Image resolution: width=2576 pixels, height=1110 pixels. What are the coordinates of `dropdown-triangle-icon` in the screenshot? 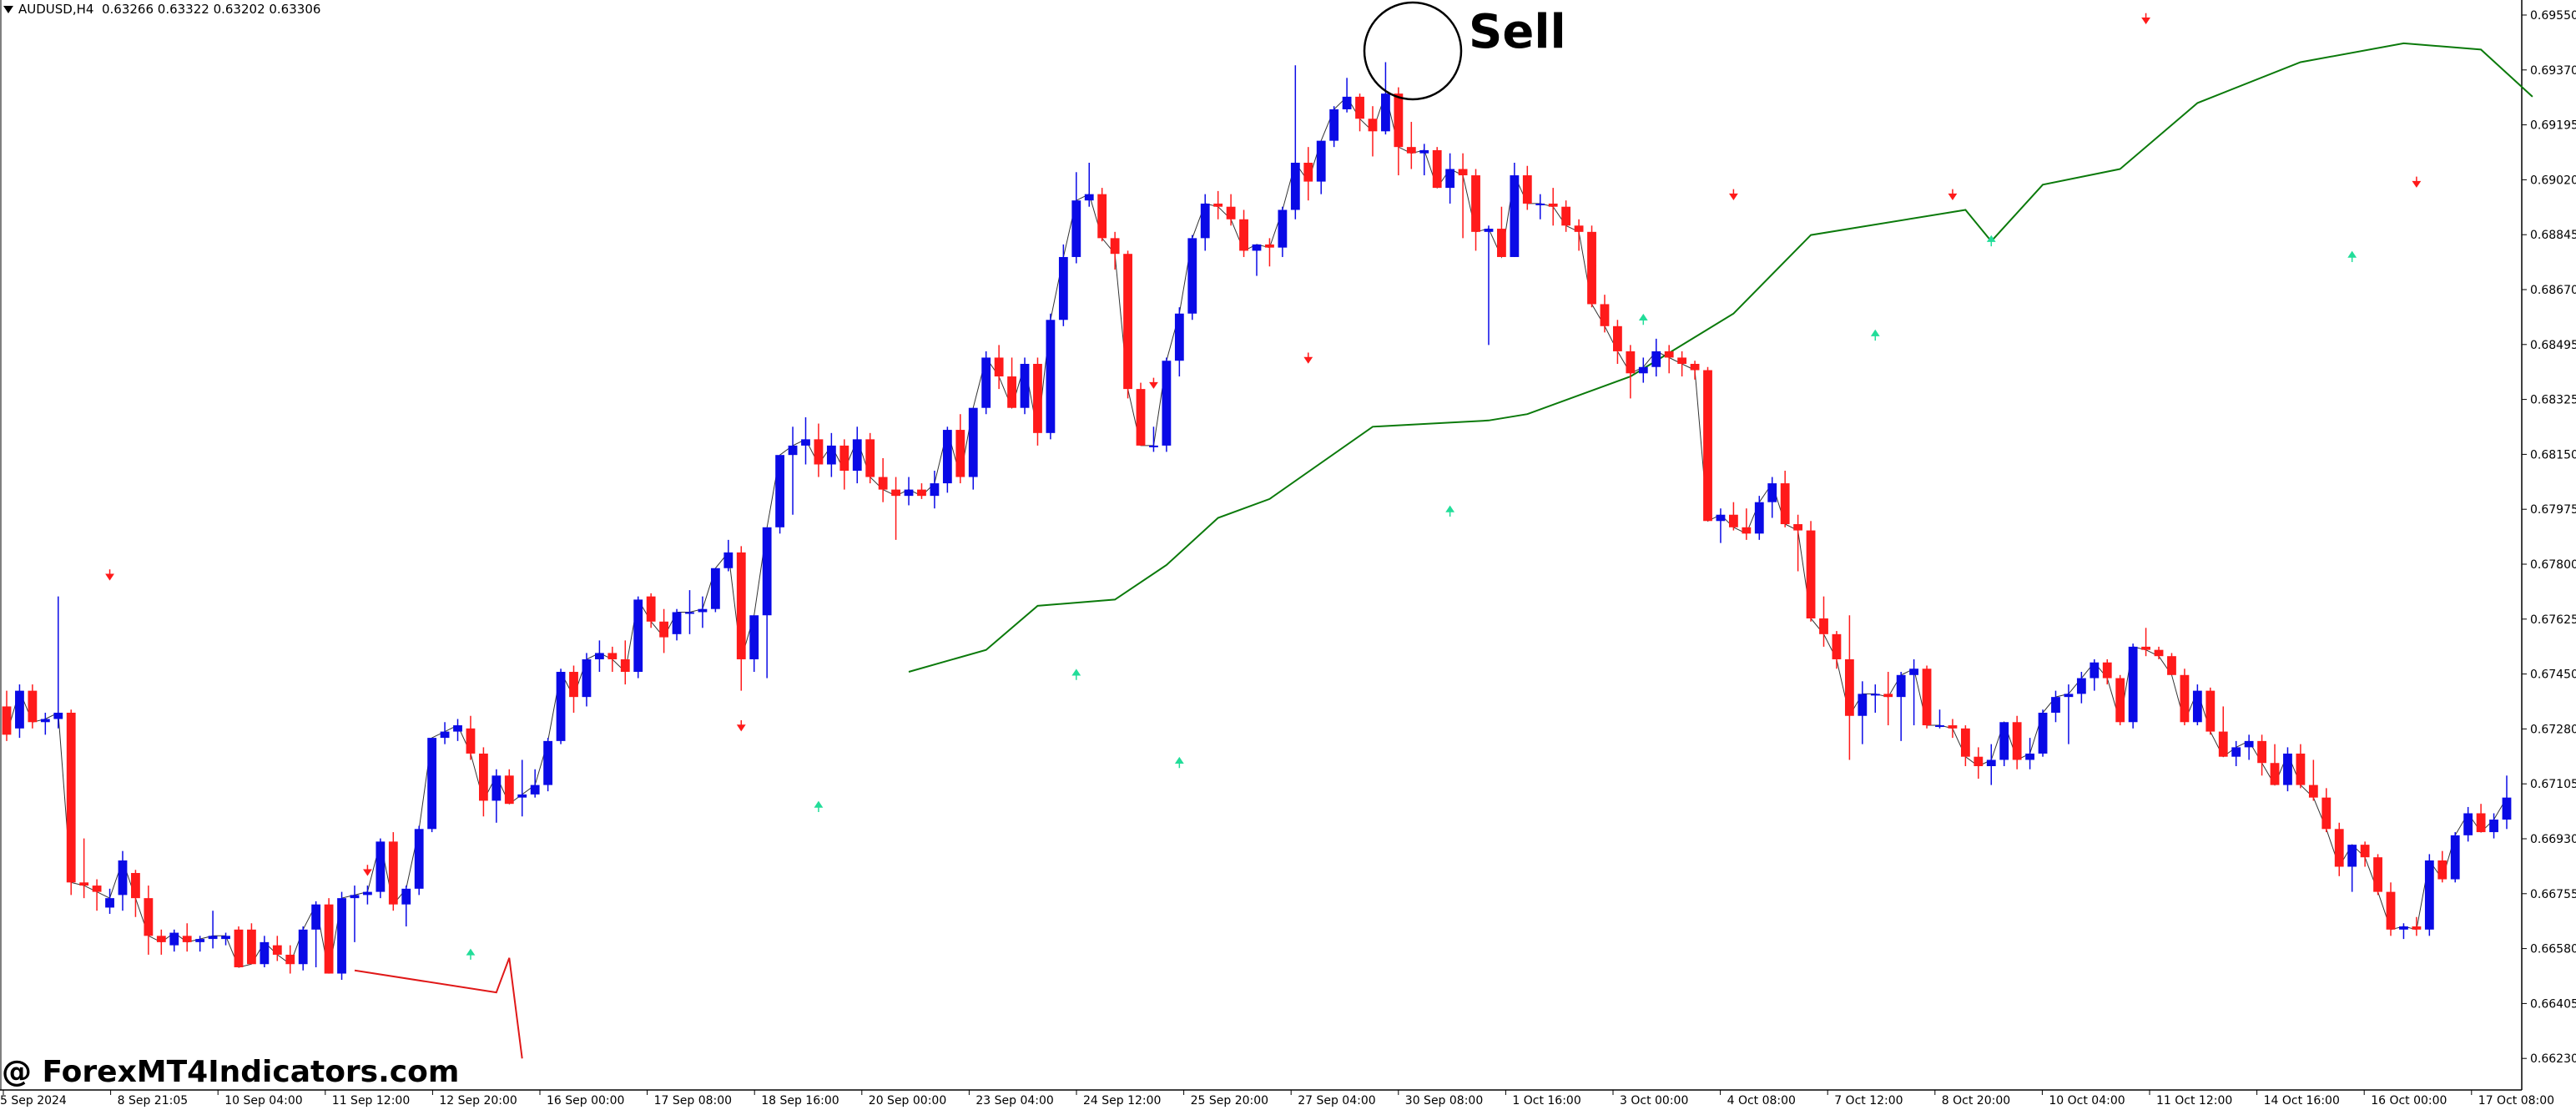 It's located at (8, 9).